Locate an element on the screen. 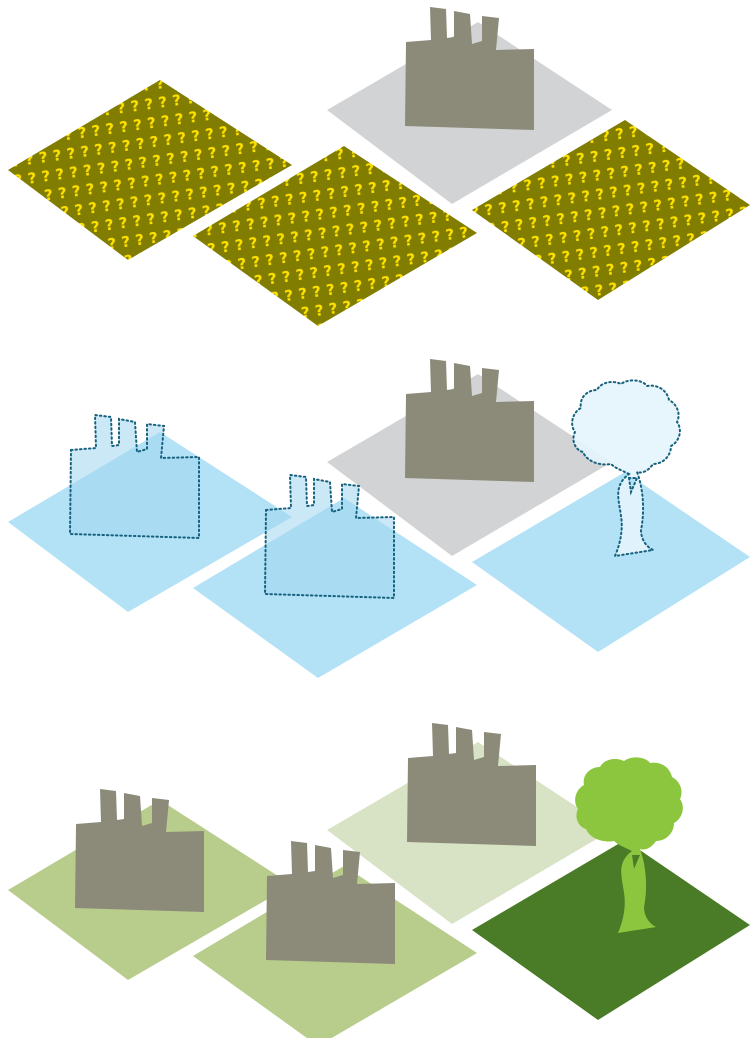 The height and width of the screenshot is (1038, 750). tile-dark-green-right is located at coordinates (611, 930).